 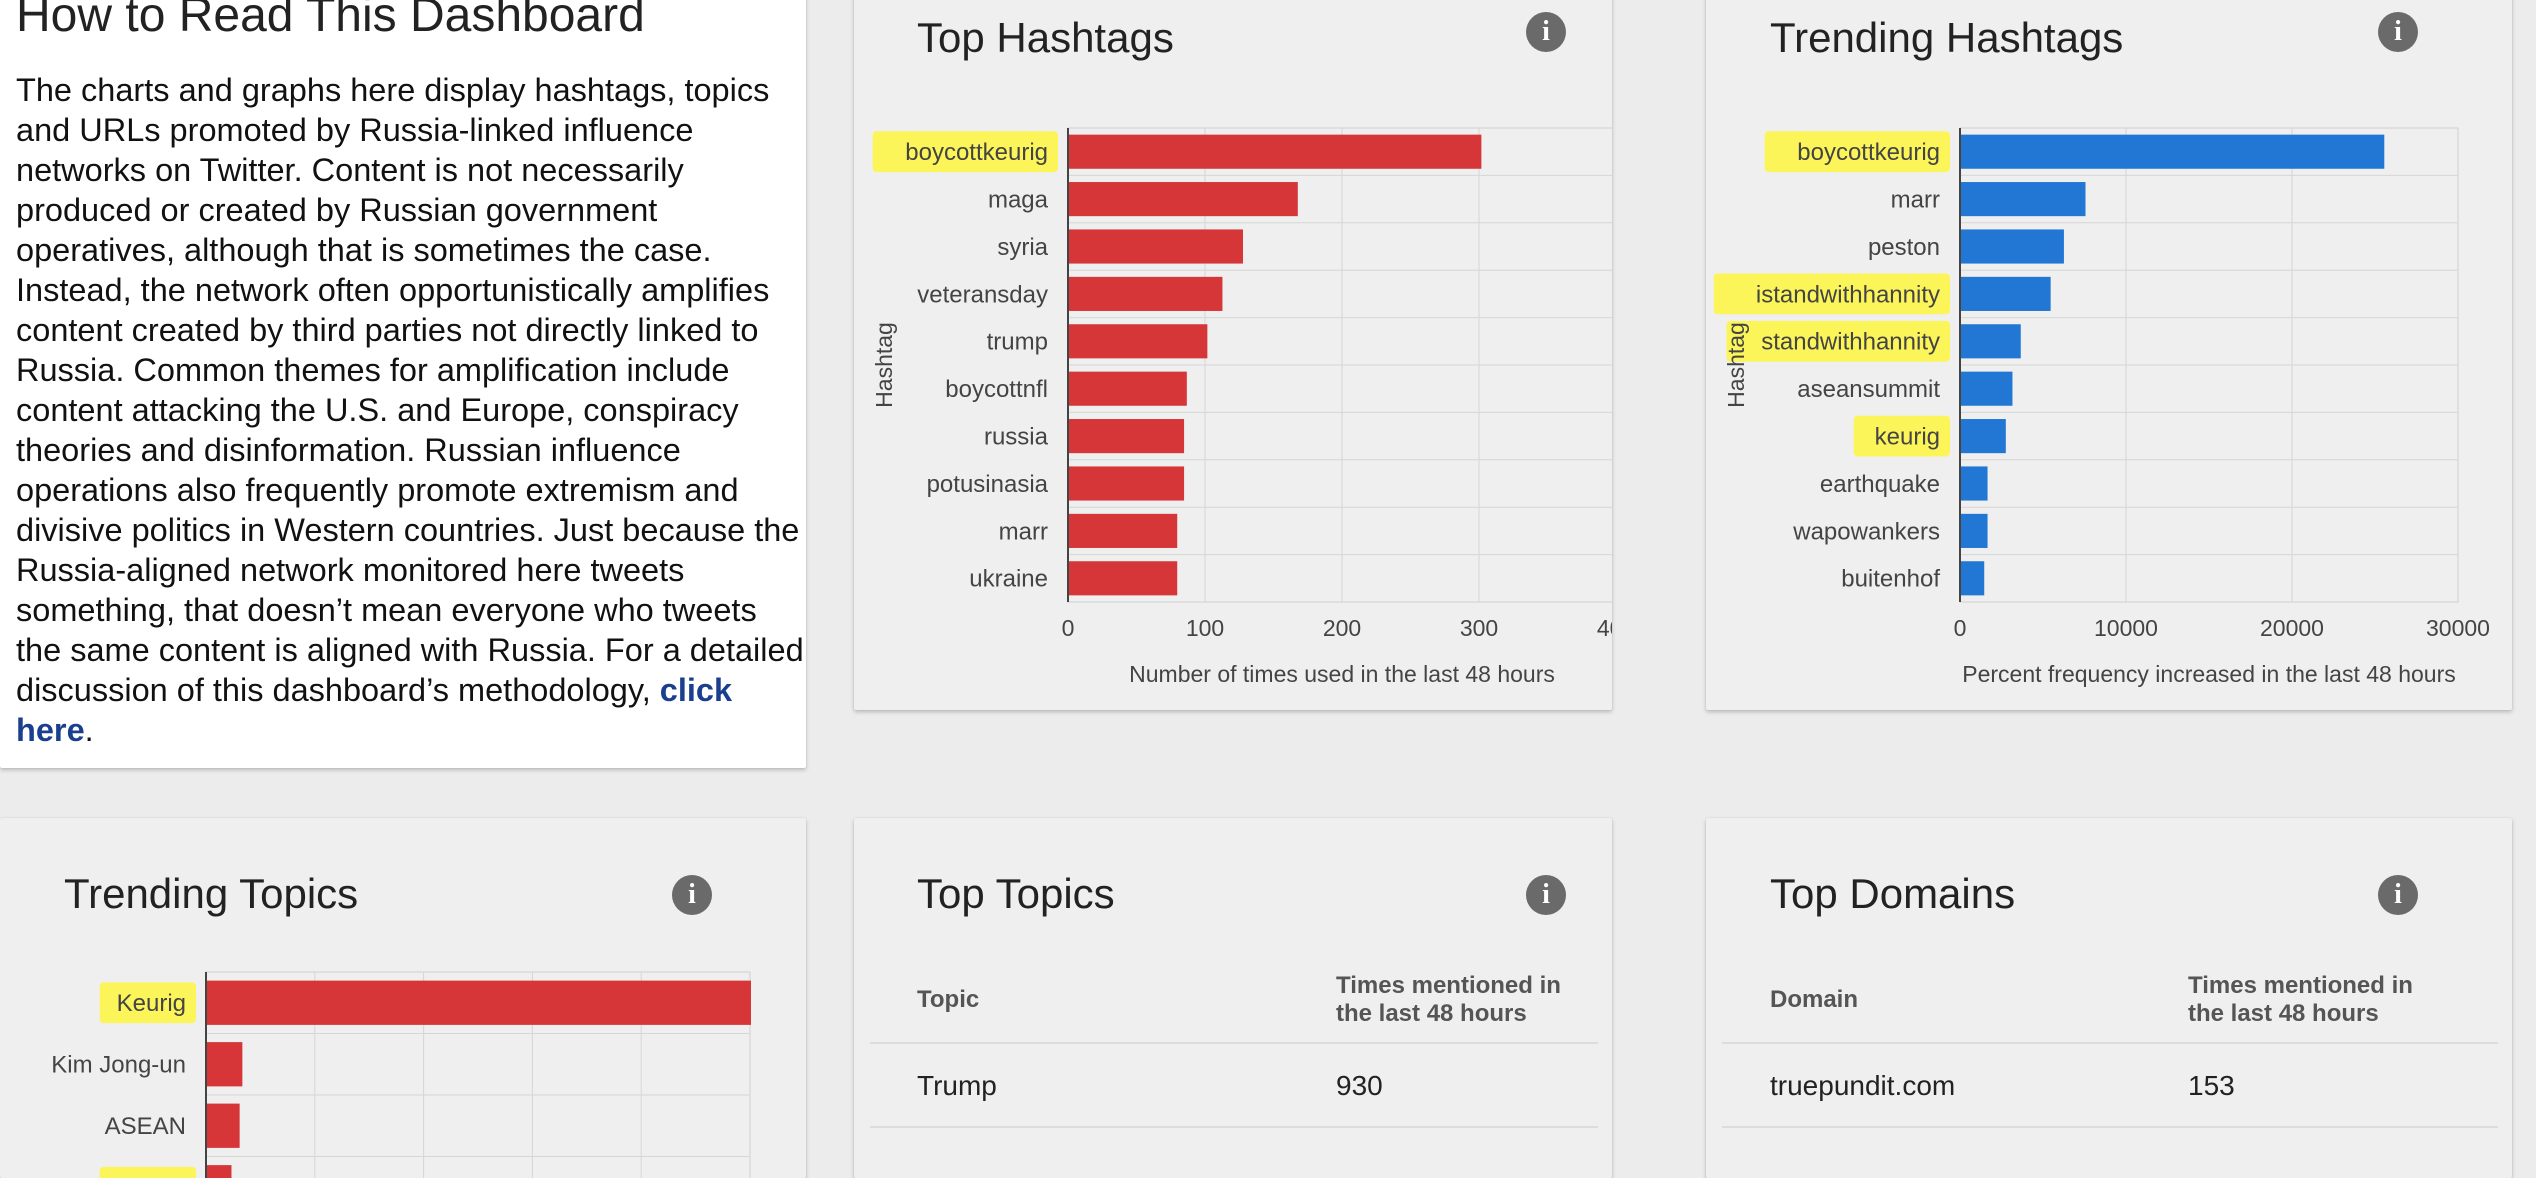 What do you see at coordinates (982, 294) in the screenshot?
I see `category-label: veteransday` at bounding box center [982, 294].